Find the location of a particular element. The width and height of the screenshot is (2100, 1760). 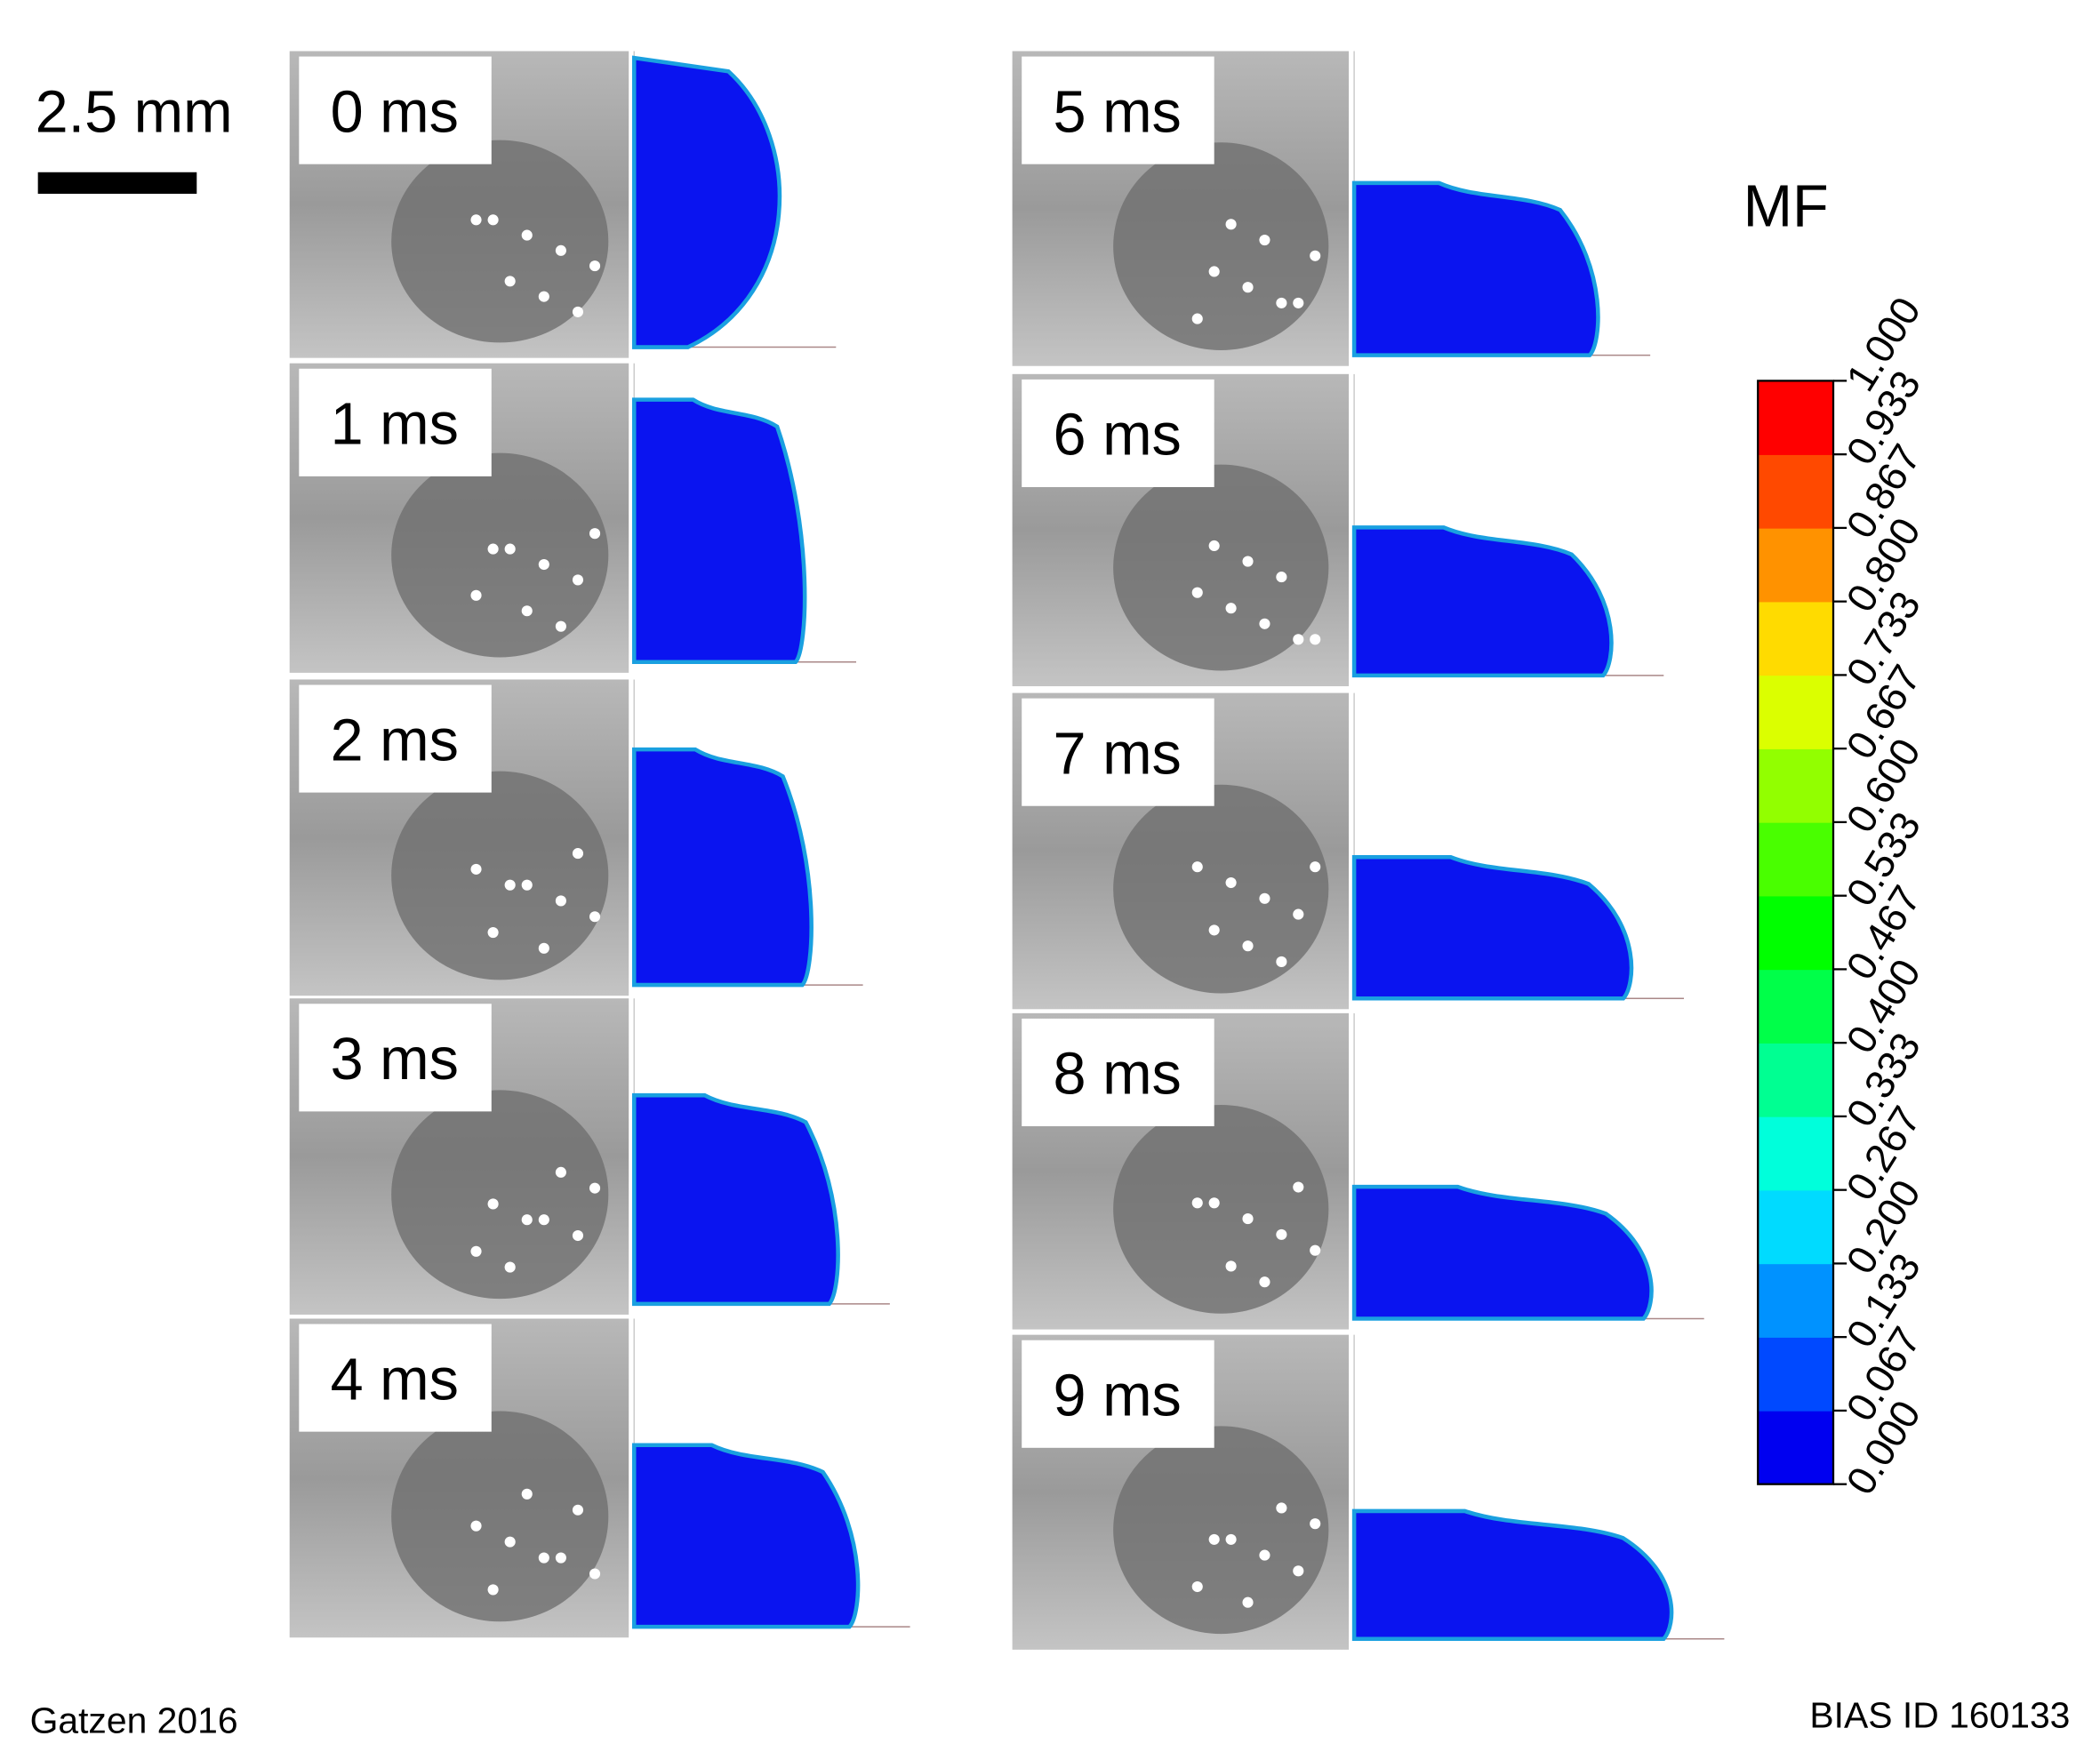

scale-bar is located at coordinates (117, 183).